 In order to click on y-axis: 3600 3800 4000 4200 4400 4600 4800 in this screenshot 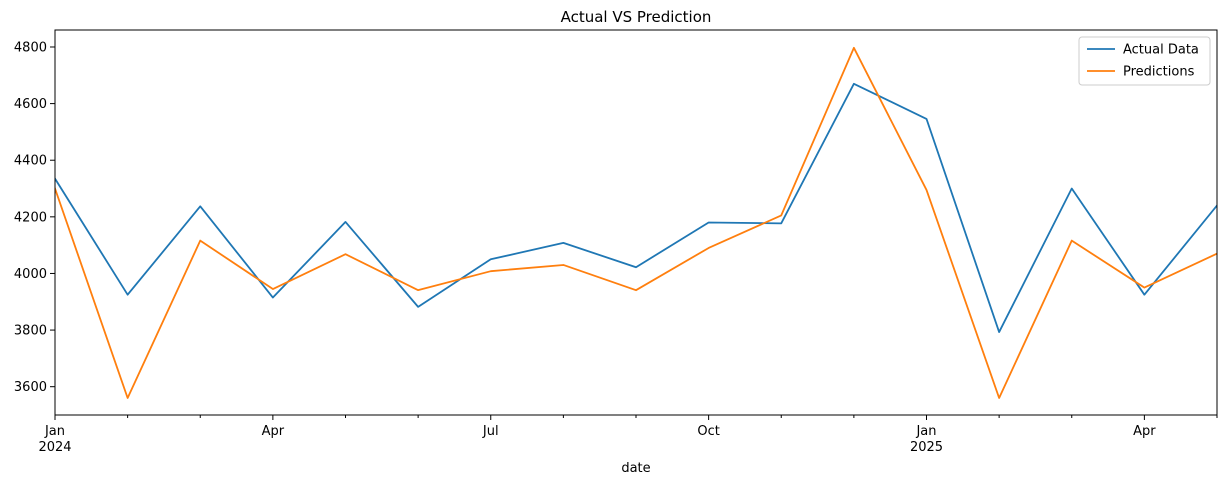, I will do `click(34, 217)`.